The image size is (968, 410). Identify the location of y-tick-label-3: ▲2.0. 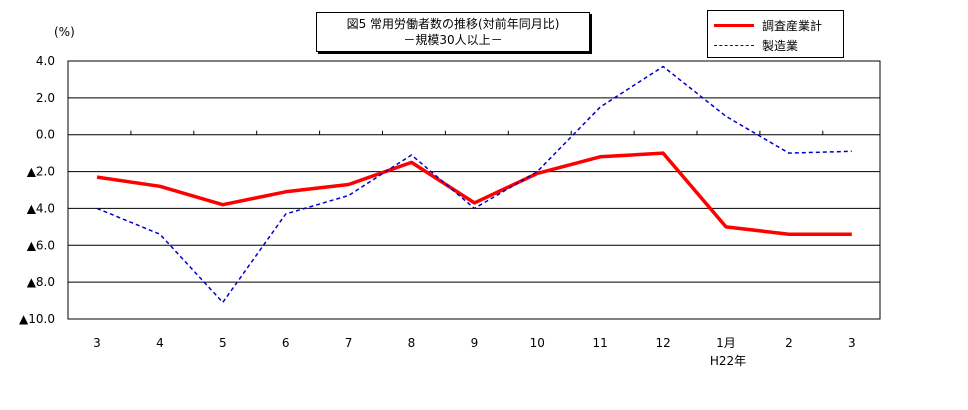
(41, 172).